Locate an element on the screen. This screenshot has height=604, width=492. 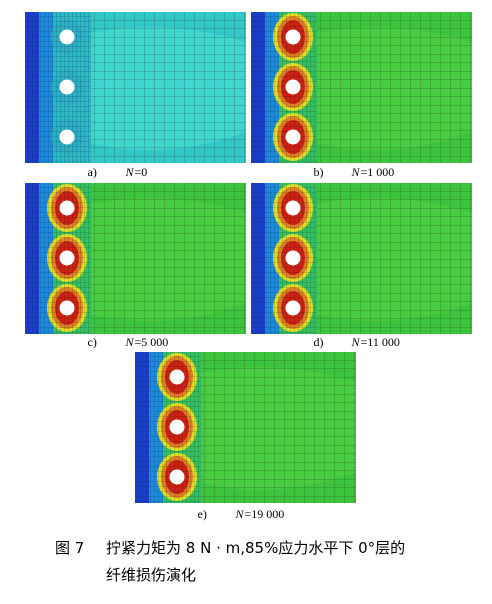
figure-caption: 拧紧力矩为 8 N · m,85%应力水平下 0°层的 is located at coordinates (255, 548).